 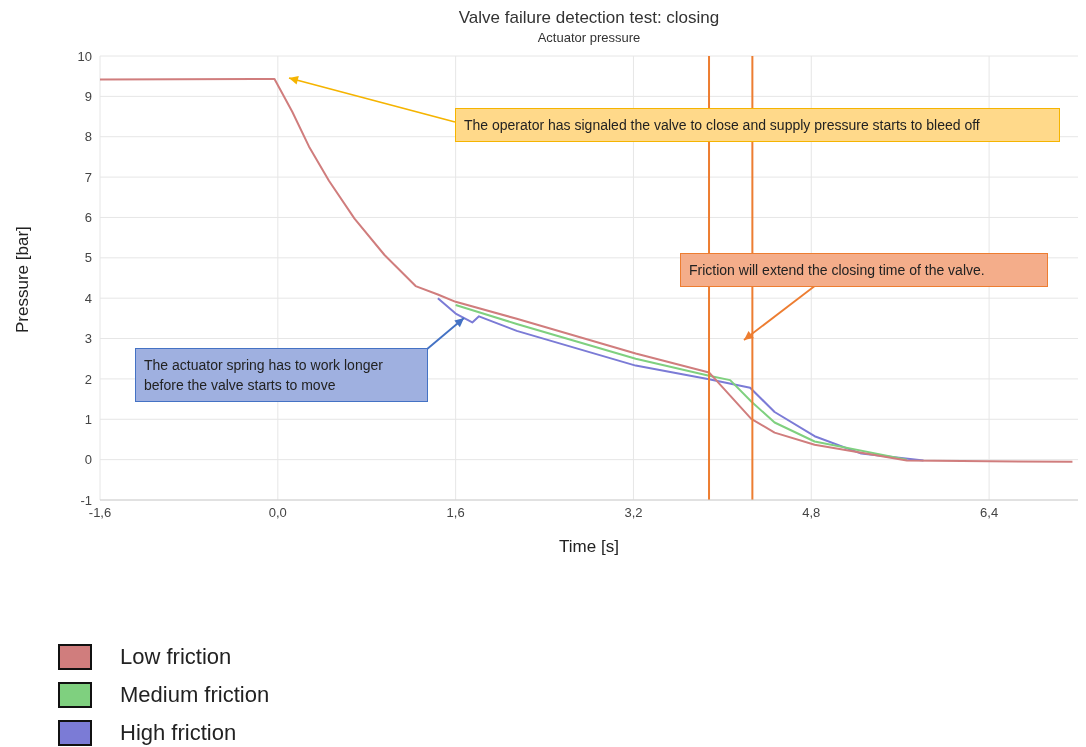 I want to click on x-tick-label: -1,6, so click(x=100, y=513).